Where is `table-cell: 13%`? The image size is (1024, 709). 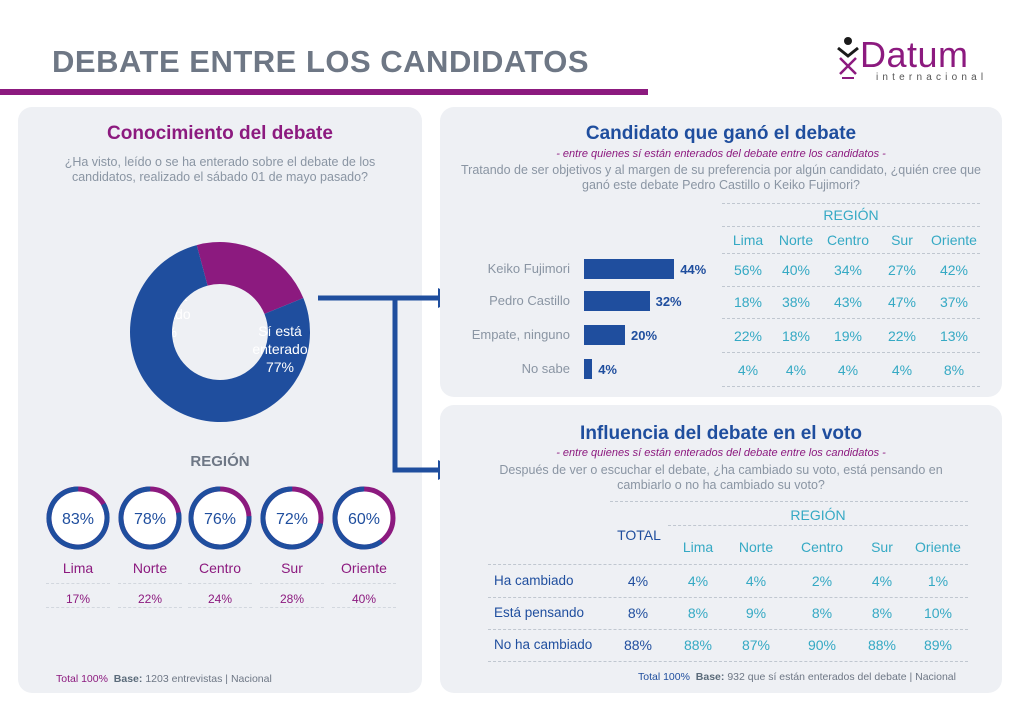
table-cell: 13% is located at coordinates (954, 336).